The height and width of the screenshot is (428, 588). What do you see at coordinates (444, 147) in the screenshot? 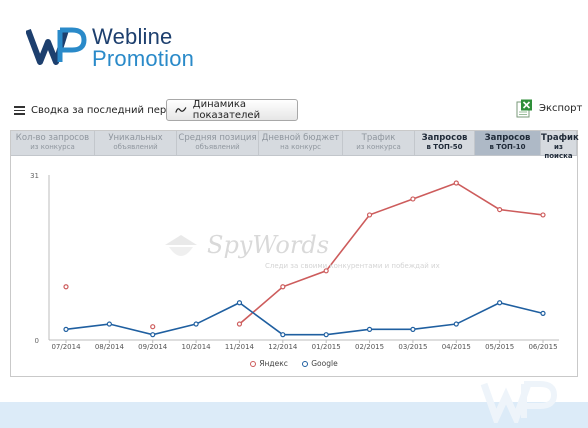
I see `metric-tab-sublabel: в ТОП-50` at bounding box center [444, 147].